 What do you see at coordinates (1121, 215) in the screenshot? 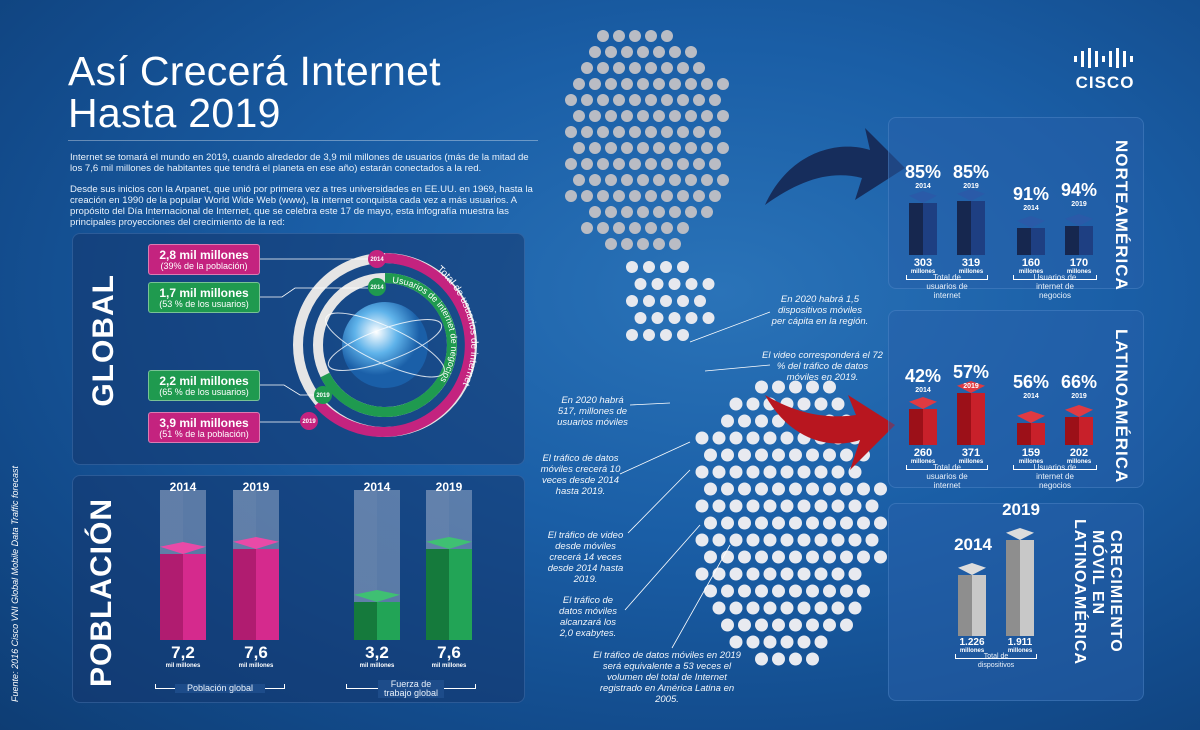
I see `norteamerica-heading: NORTEAMÉRICA` at bounding box center [1121, 215].